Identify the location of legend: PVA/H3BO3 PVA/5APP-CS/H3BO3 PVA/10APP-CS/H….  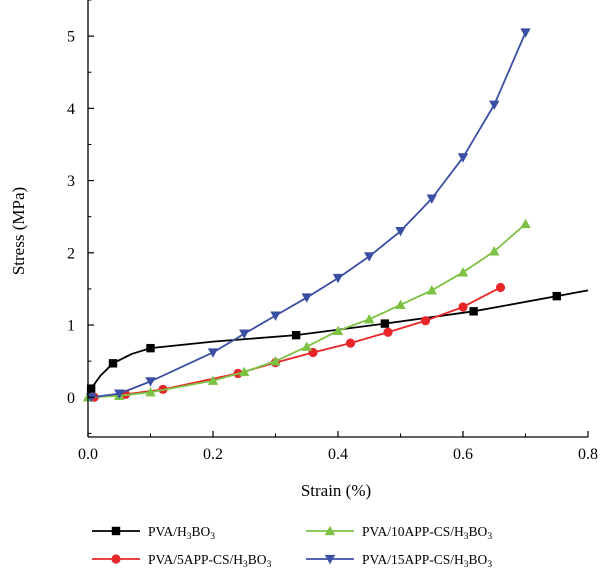
(292, 547).